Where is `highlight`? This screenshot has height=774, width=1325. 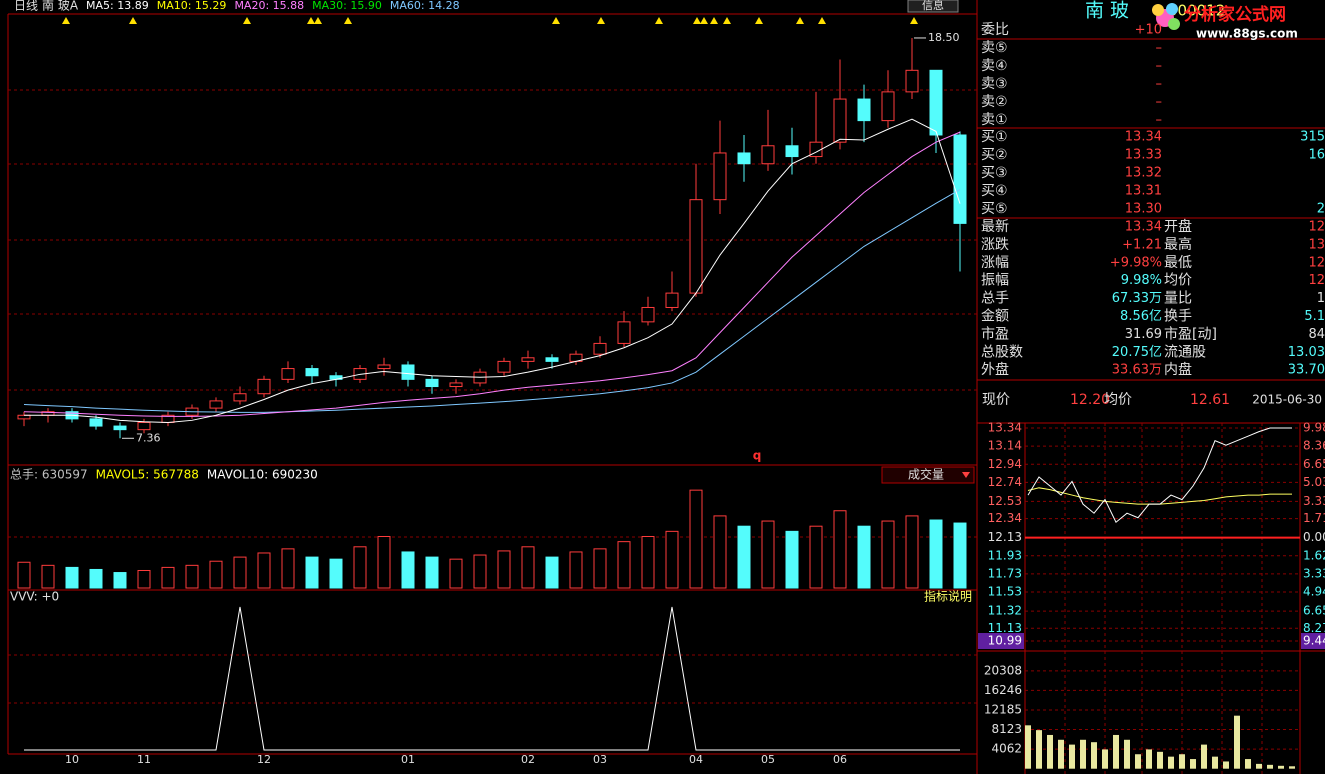
highlight is located at coordinates (1313, 641).